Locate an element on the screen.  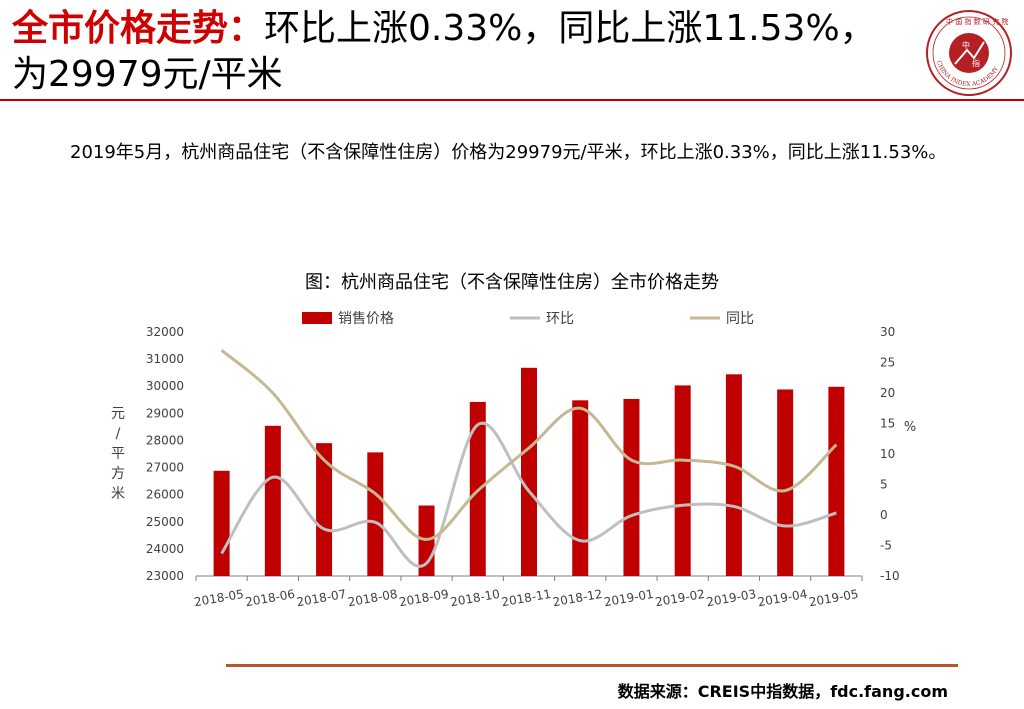
x-tick-label: 2019-05 is located at coordinates (834, 598).